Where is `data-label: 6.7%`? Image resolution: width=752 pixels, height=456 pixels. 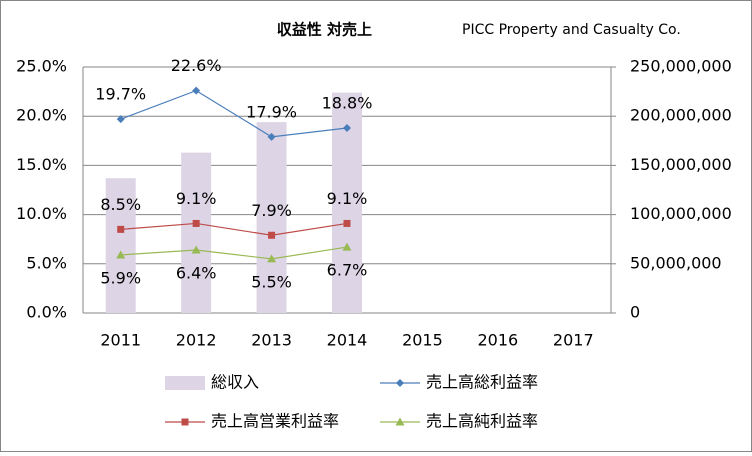
data-label: 6.7% is located at coordinates (347, 270).